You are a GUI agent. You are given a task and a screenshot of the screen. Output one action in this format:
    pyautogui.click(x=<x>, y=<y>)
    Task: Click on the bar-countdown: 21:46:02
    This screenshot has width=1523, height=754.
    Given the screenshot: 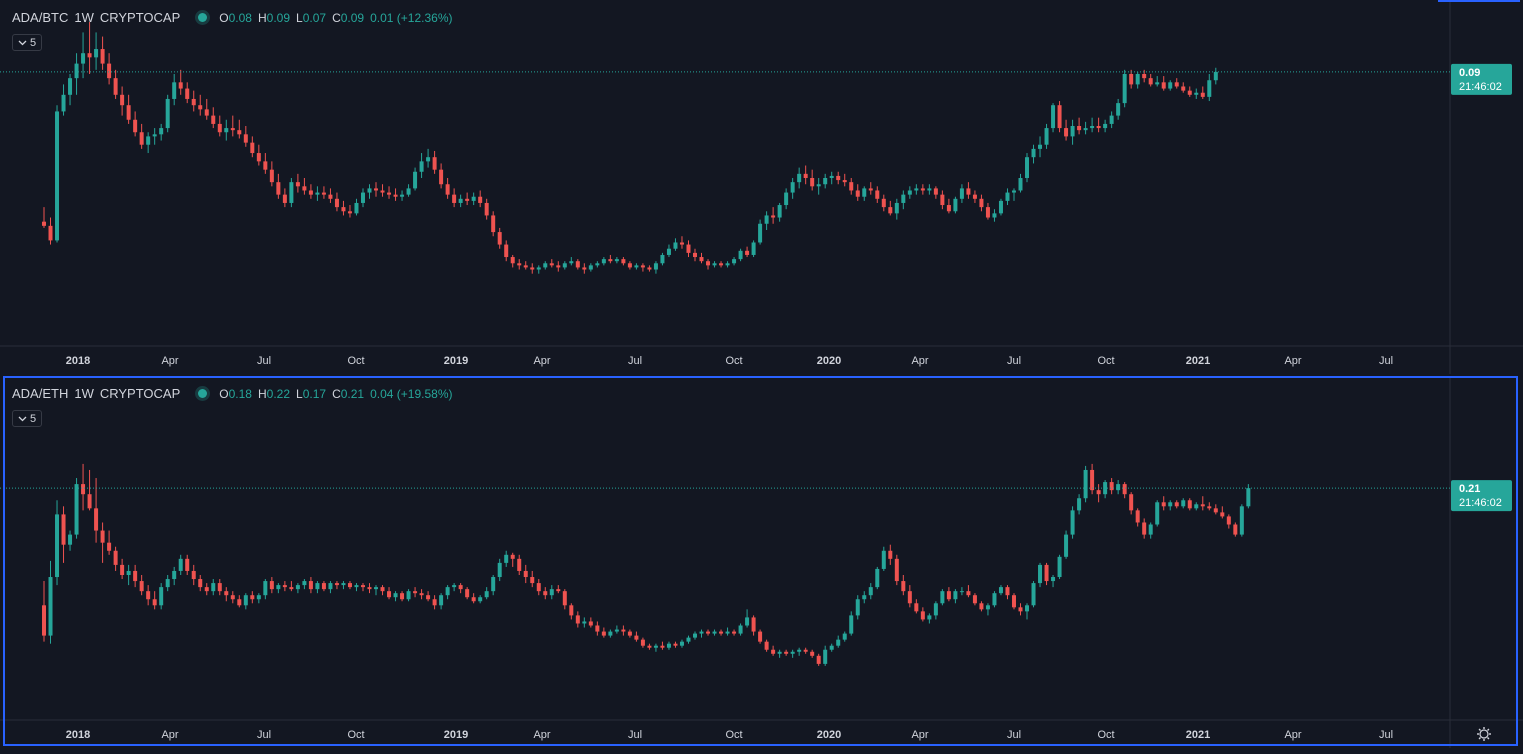 What is the action you would take?
    pyautogui.click(x=1480, y=503)
    